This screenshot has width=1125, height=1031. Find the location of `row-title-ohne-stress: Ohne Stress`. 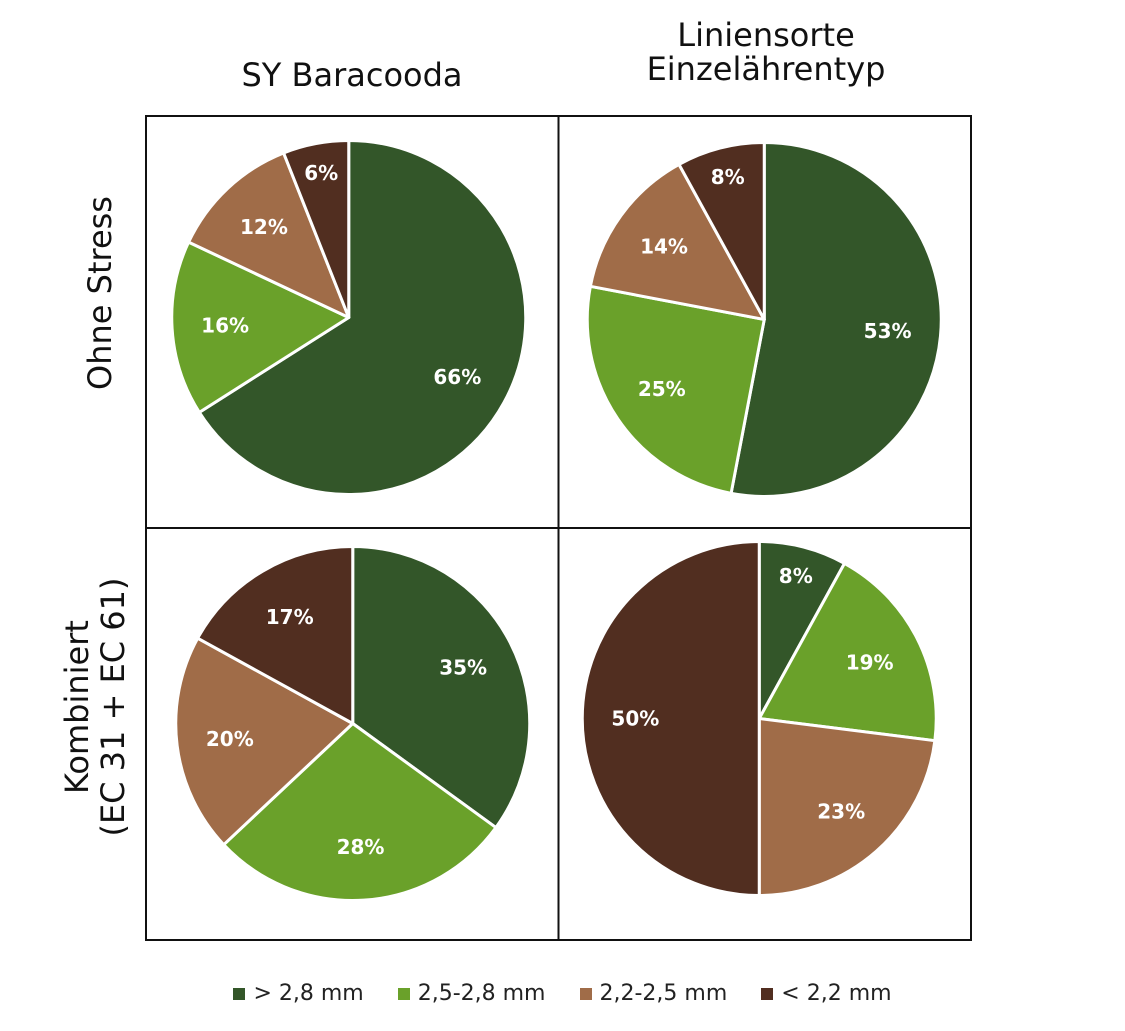

row-title-ohne-stress: Ohne Stress is located at coordinates (100, 293).